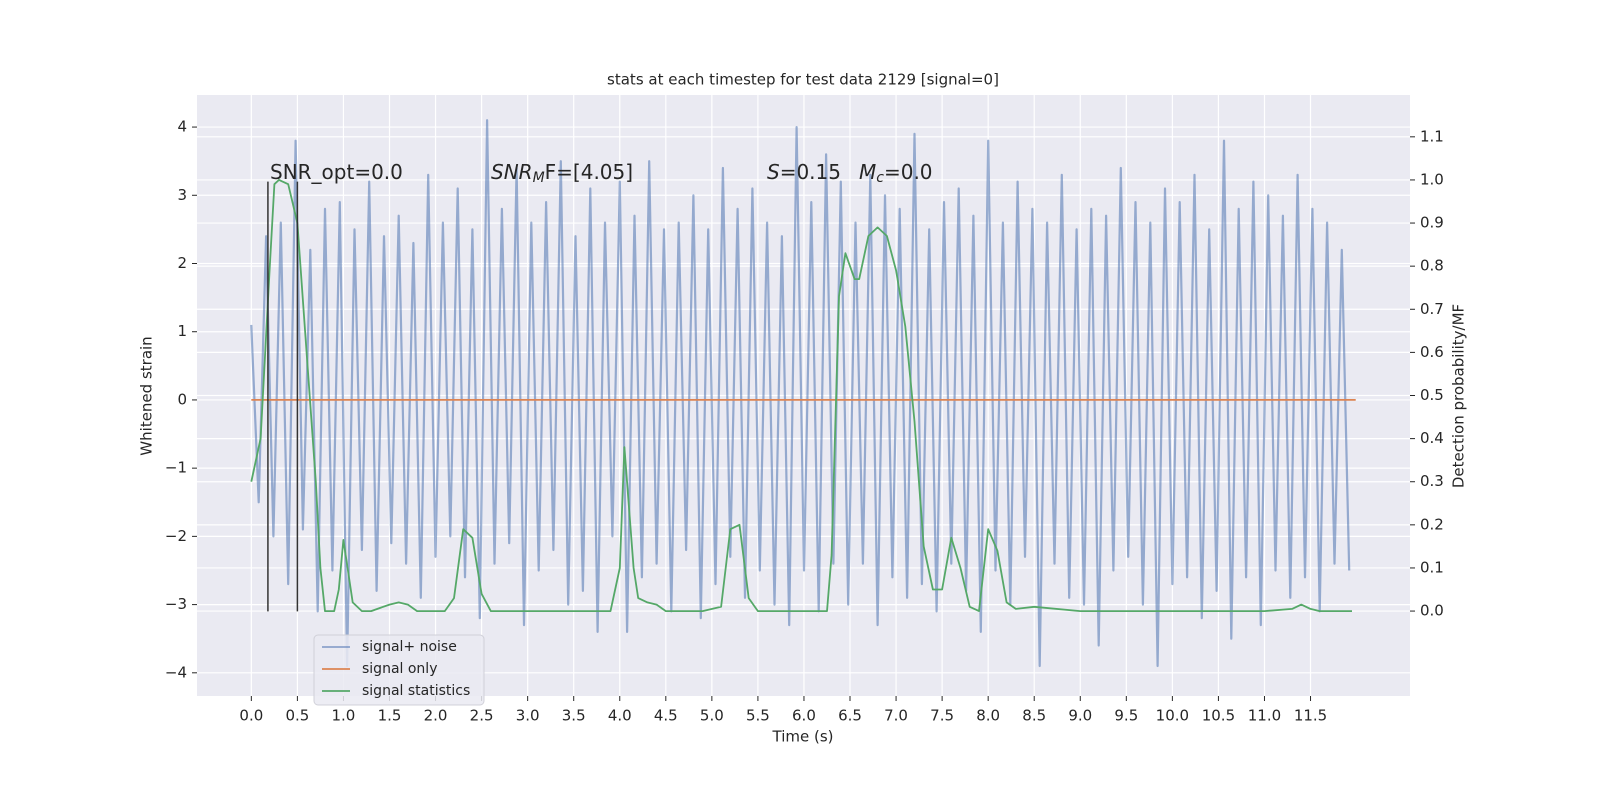  Describe the element at coordinates (803, 737) in the screenshot. I see `x-axis-label: Time (s)` at that location.